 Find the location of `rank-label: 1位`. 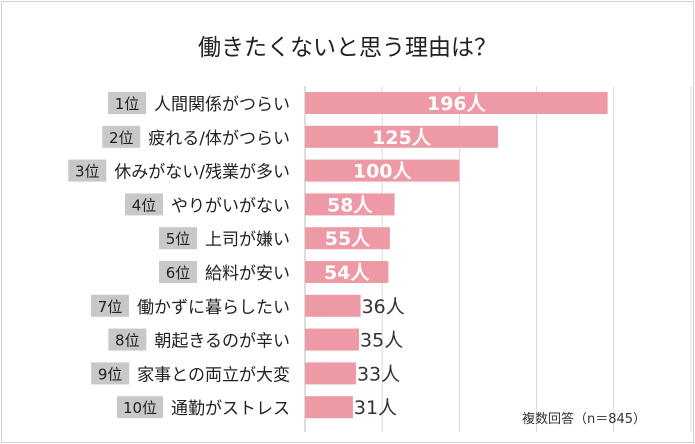

rank-label: 1位 is located at coordinates (127, 104).